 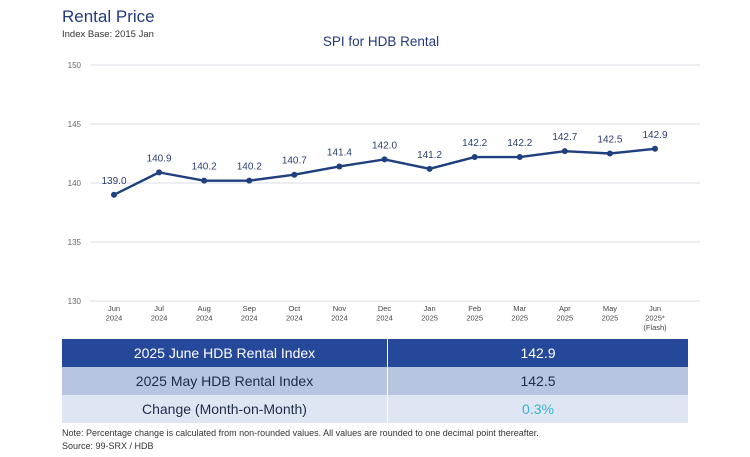 I want to click on x-tick-label: Jan, so click(x=430, y=308).